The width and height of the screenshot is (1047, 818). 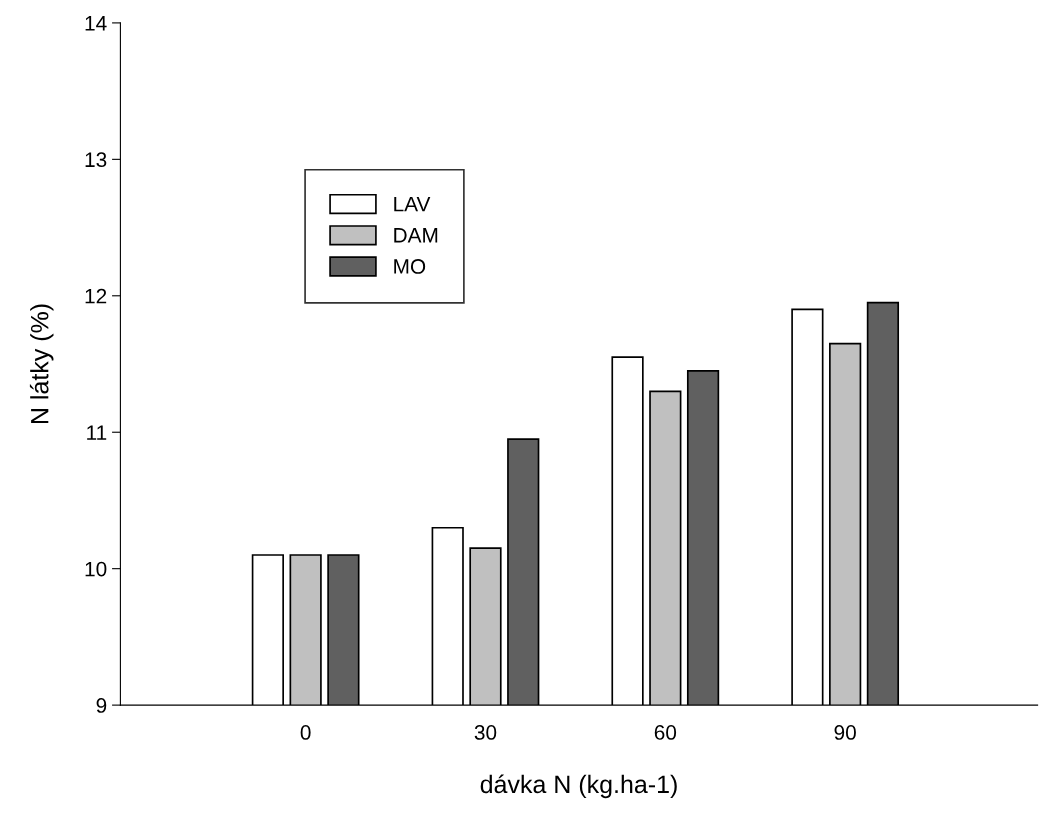 What do you see at coordinates (410, 266) in the screenshot?
I see `legend-label: MO` at bounding box center [410, 266].